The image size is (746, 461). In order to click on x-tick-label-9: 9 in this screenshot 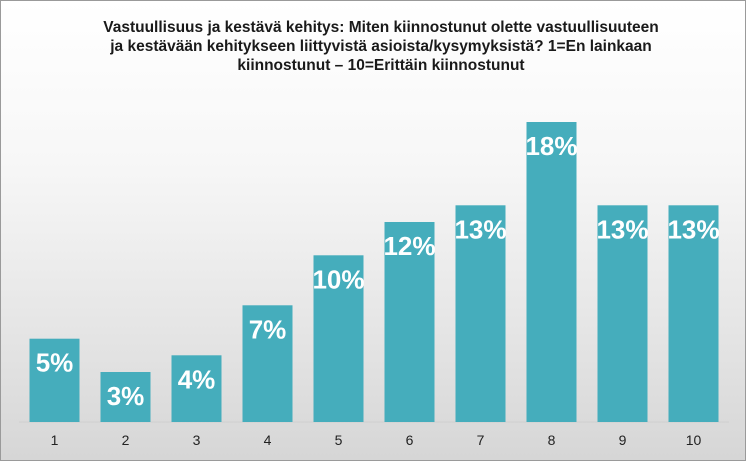, I will do `click(623, 440)`.